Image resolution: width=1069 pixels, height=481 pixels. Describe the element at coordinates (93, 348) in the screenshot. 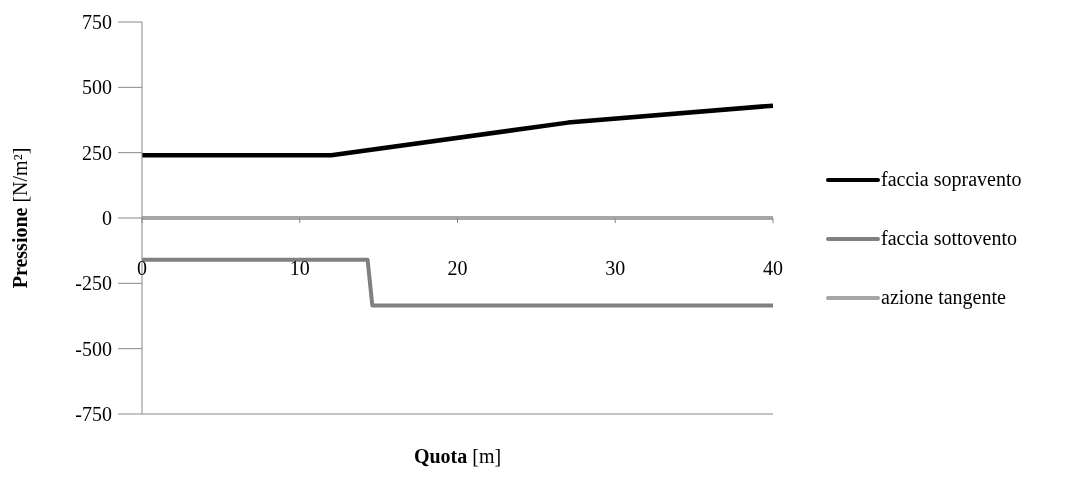

I see `y-tick-label: -500` at that location.